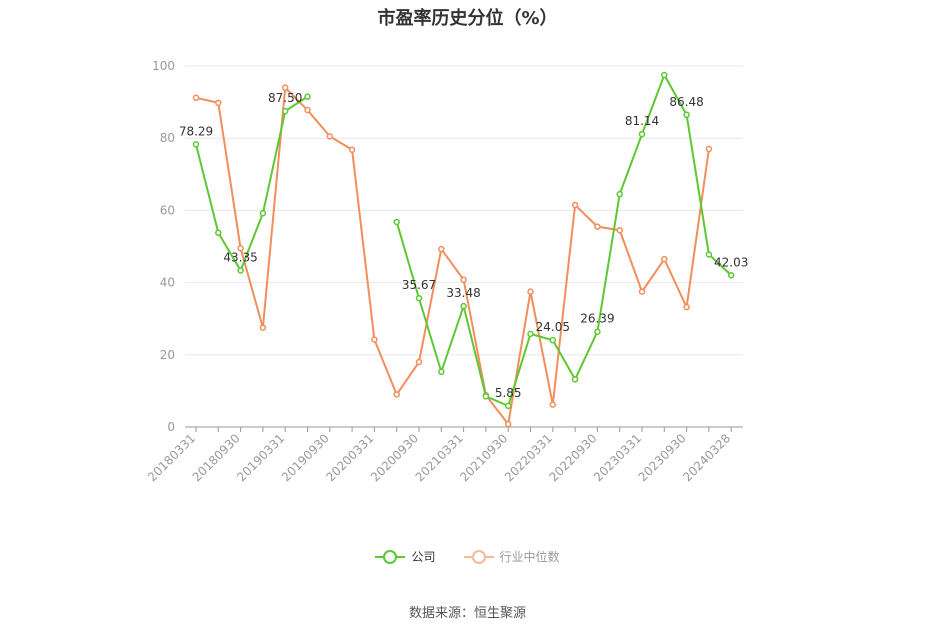 This screenshot has height=632, width=935. Describe the element at coordinates (731, 262) in the screenshot. I see `data-label: 42.03` at that location.